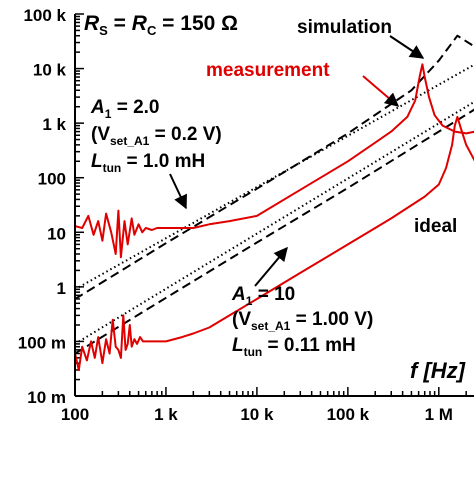 This screenshot has width=474, height=479. What do you see at coordinates (166, 414) in the screenshot?
I see `x-tick-label: 1 k` at bounding box center [166, 414].